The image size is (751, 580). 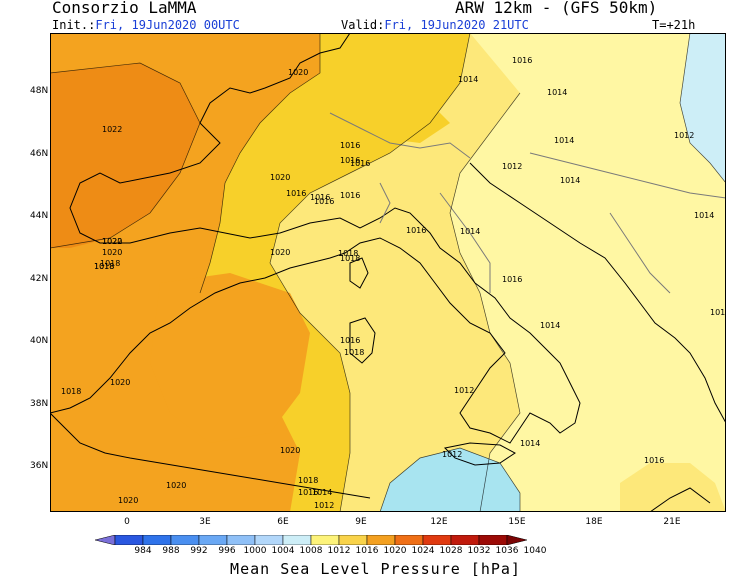 I want to click on valid-time: Valid:Fri, 19Jun2020 21UTC, so click(x=435, y=25).